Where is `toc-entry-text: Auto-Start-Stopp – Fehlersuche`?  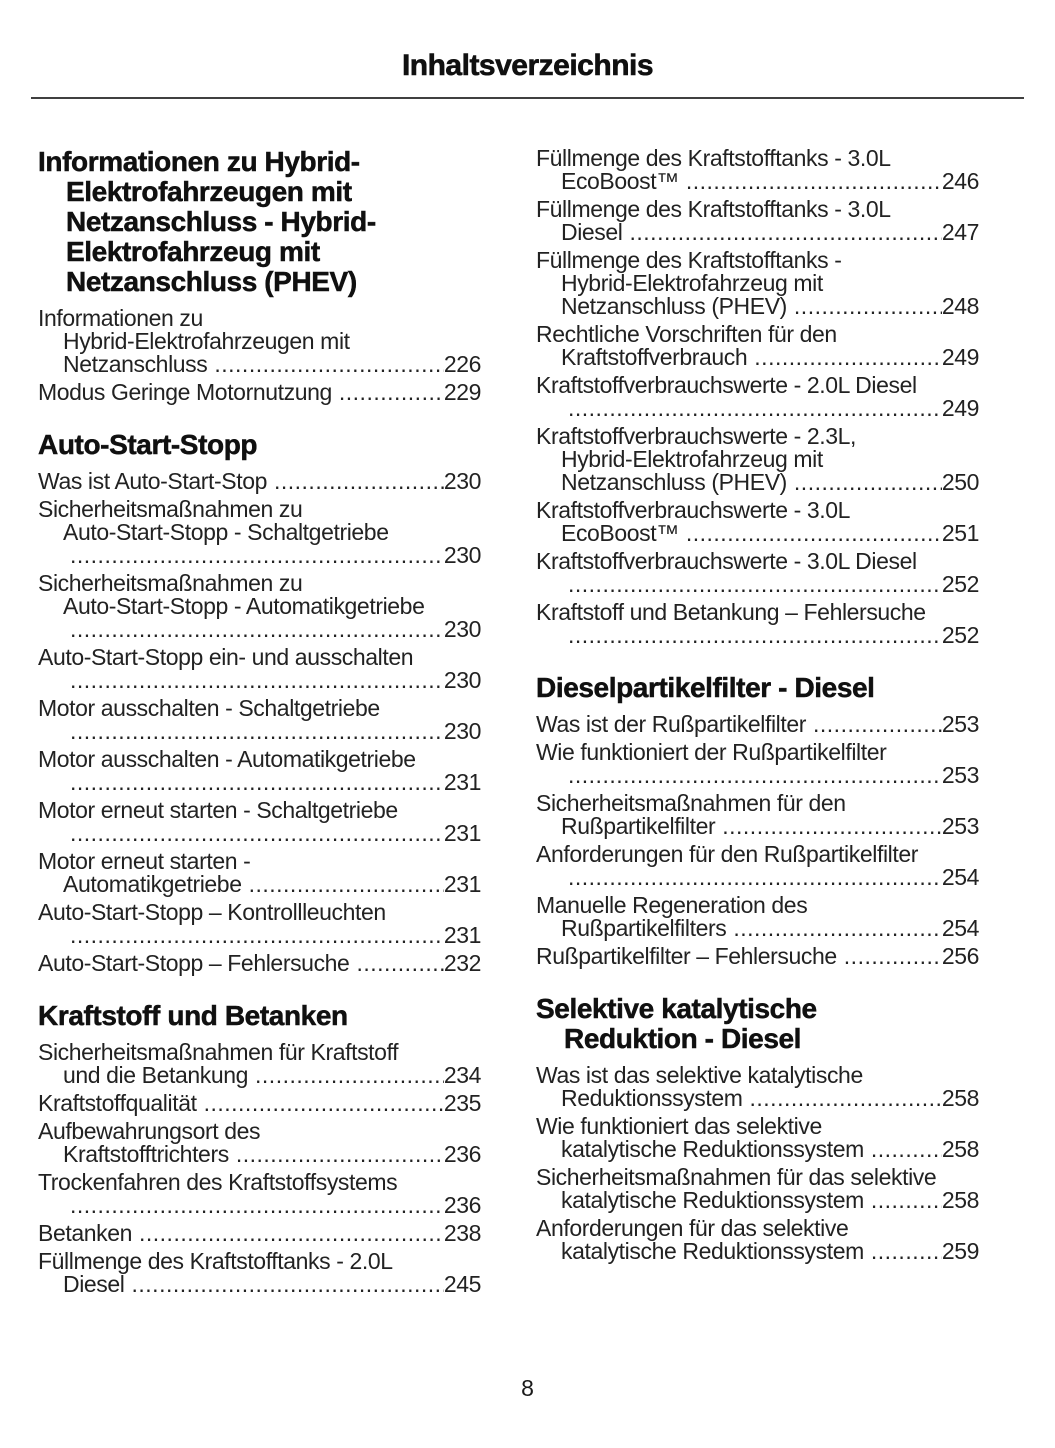
toc-entry-text: Auto-Start-Stopp – Fehlersuche is located at coordinates (194, 963).